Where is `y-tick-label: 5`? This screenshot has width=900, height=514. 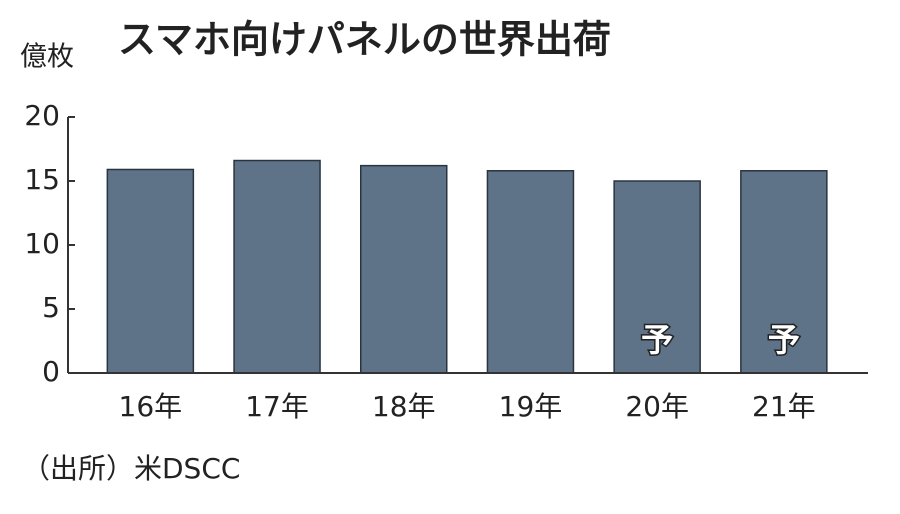 y-tick-label: 5 is located at coordinates (51, 307).